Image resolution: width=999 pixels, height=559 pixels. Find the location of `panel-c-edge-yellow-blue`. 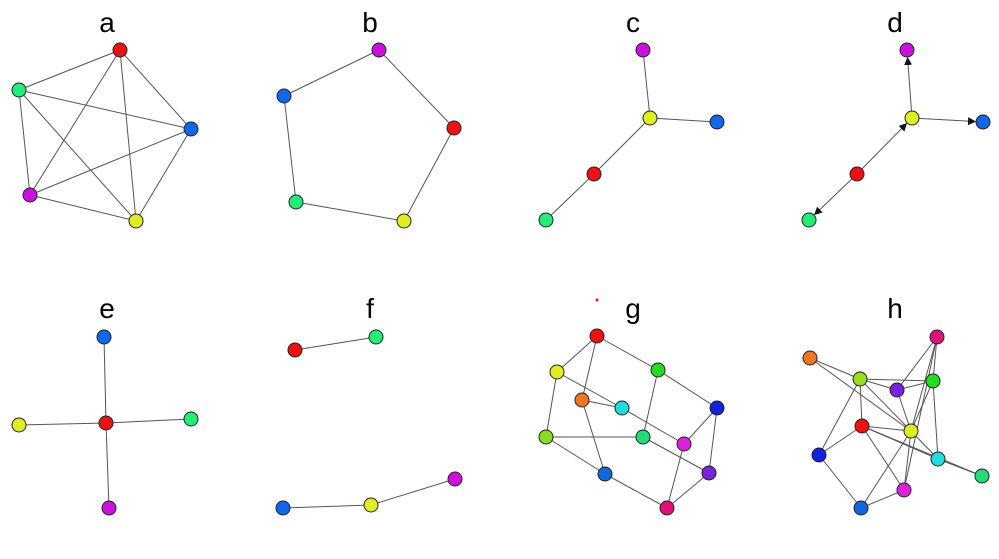

panel-c-edge-yellow-blue is located at coordinates (683, 120).